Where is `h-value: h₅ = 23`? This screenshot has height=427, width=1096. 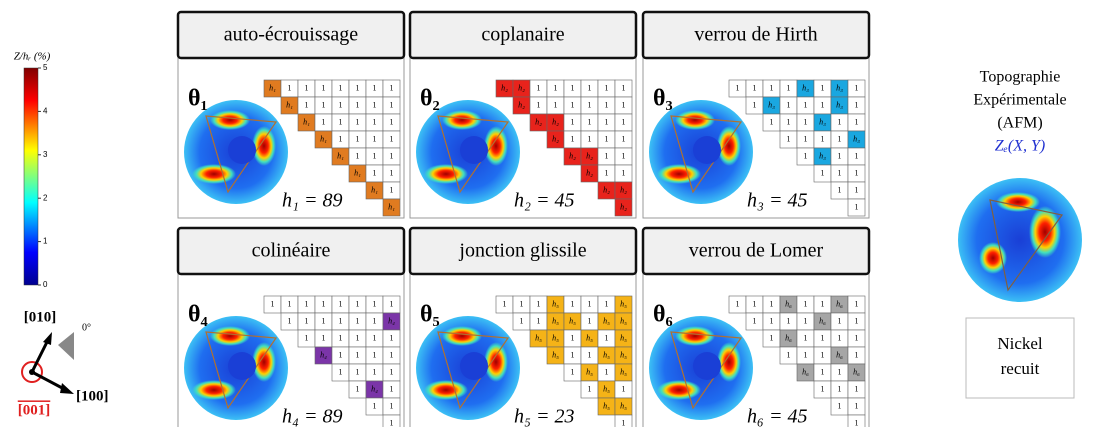 h-value: h₅ = 23 is located at coordinates (544, 416).